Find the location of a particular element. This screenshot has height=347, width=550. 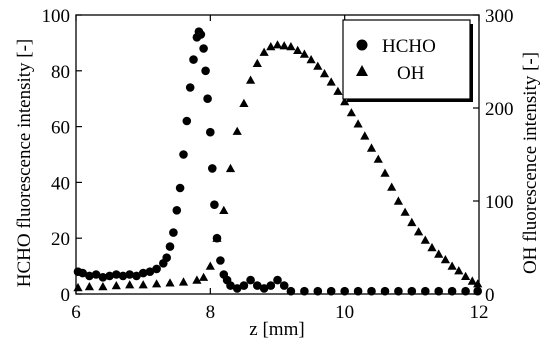

y-tick-label-right: 300 is located at coordinates (499, 16).